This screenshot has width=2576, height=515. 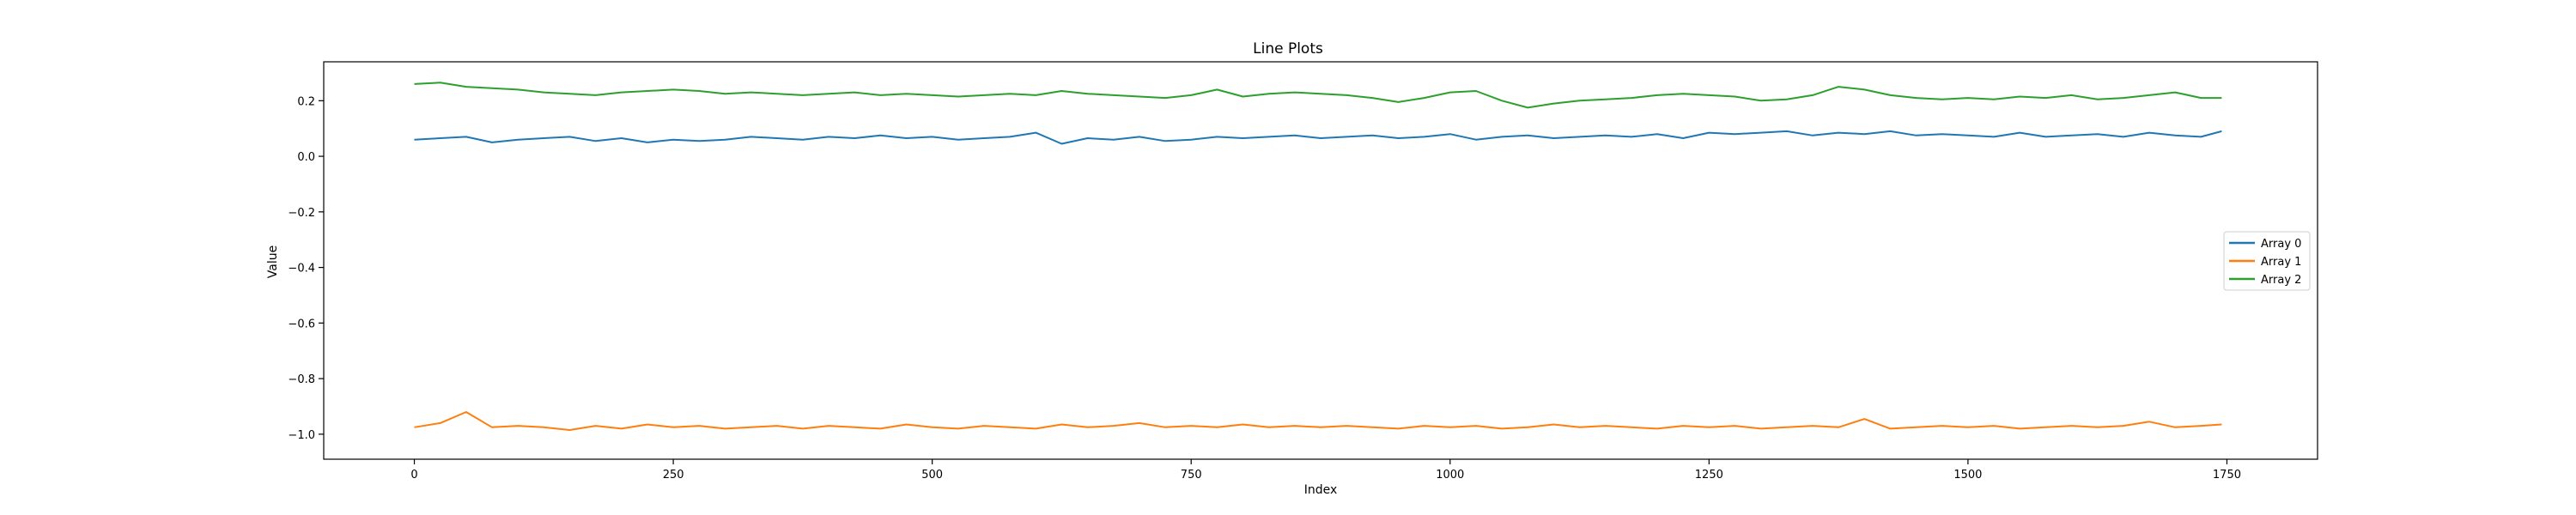 I want to click on legend-box, so click(x=2267, y=261).